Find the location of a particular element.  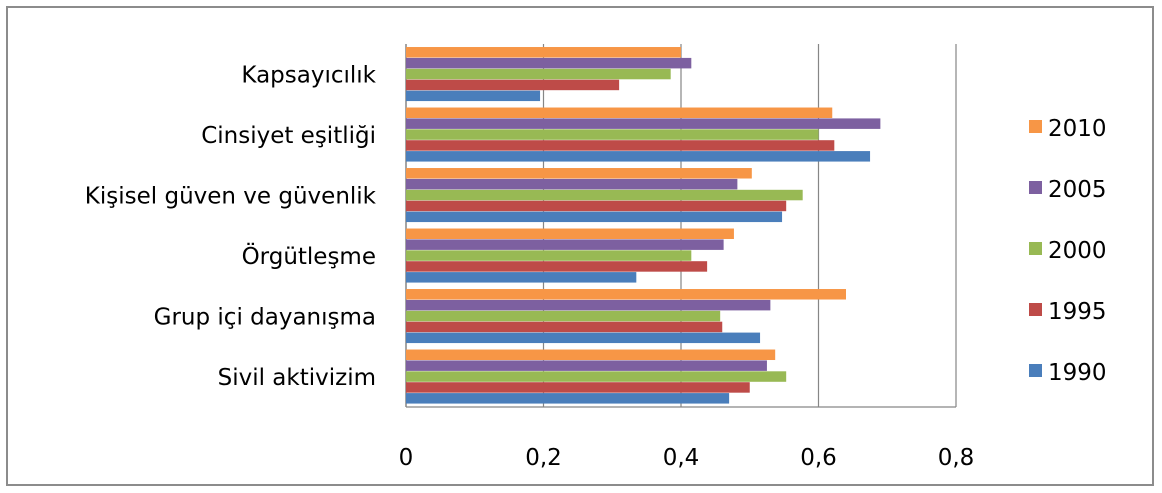

category-label: Grup içi dayanışma is located at coordinates (265, 317).